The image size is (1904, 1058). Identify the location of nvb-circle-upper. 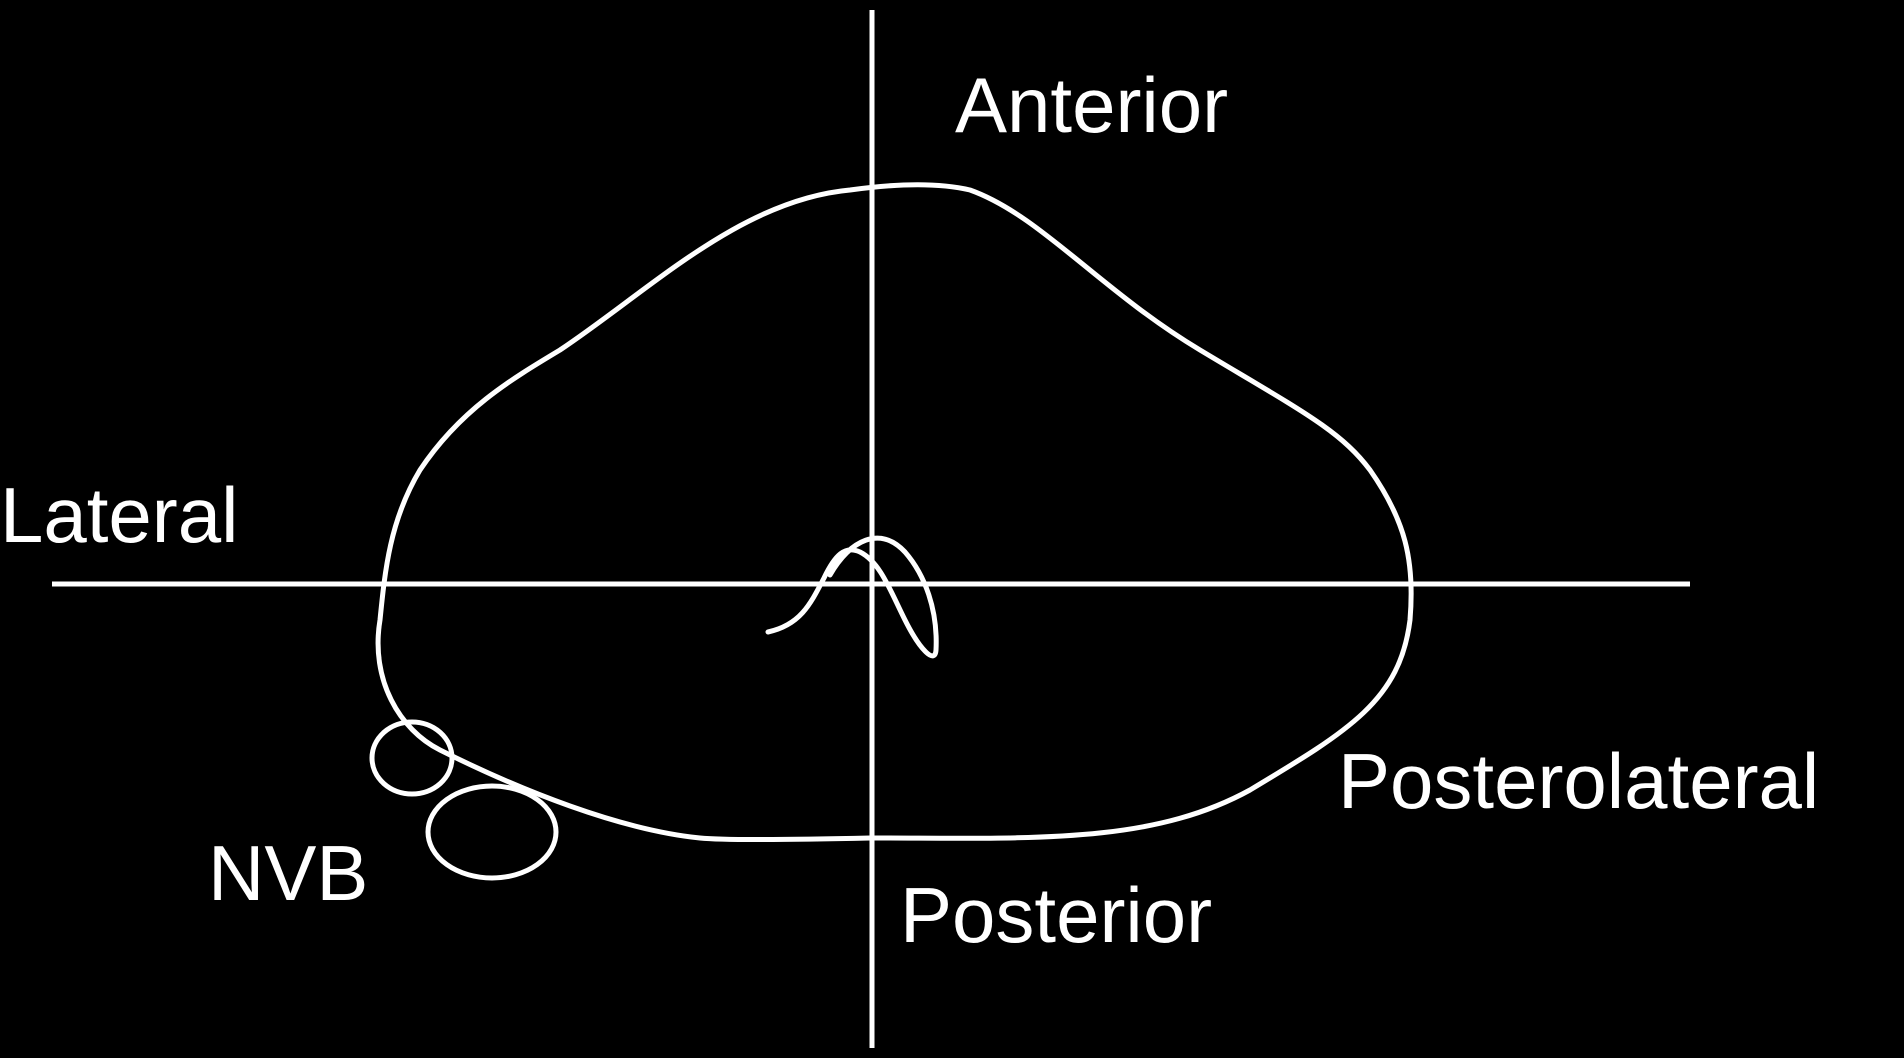
(412, 758).